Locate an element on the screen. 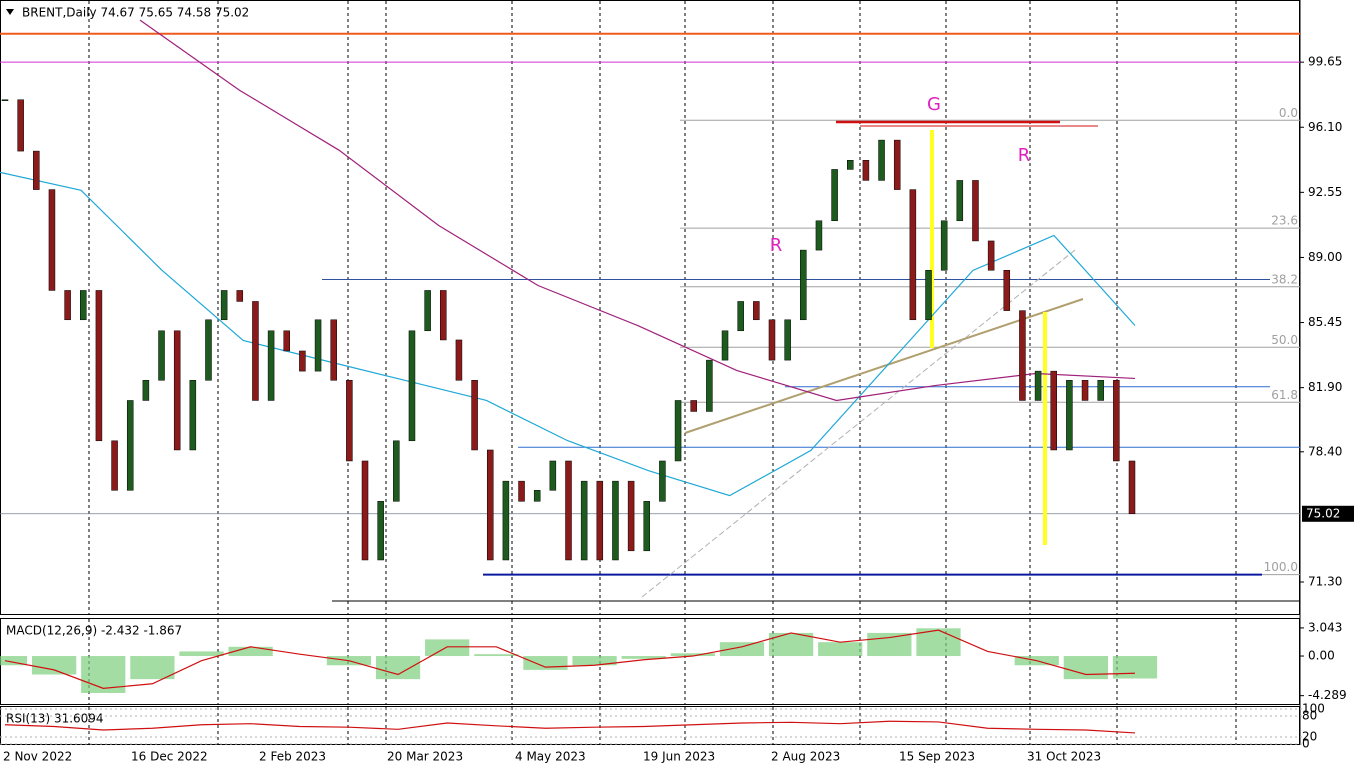 The height and width of the screenshot is (771, 1356). rsi-label: RSI(13) 31.6094 is located at coordinates (55, 719).